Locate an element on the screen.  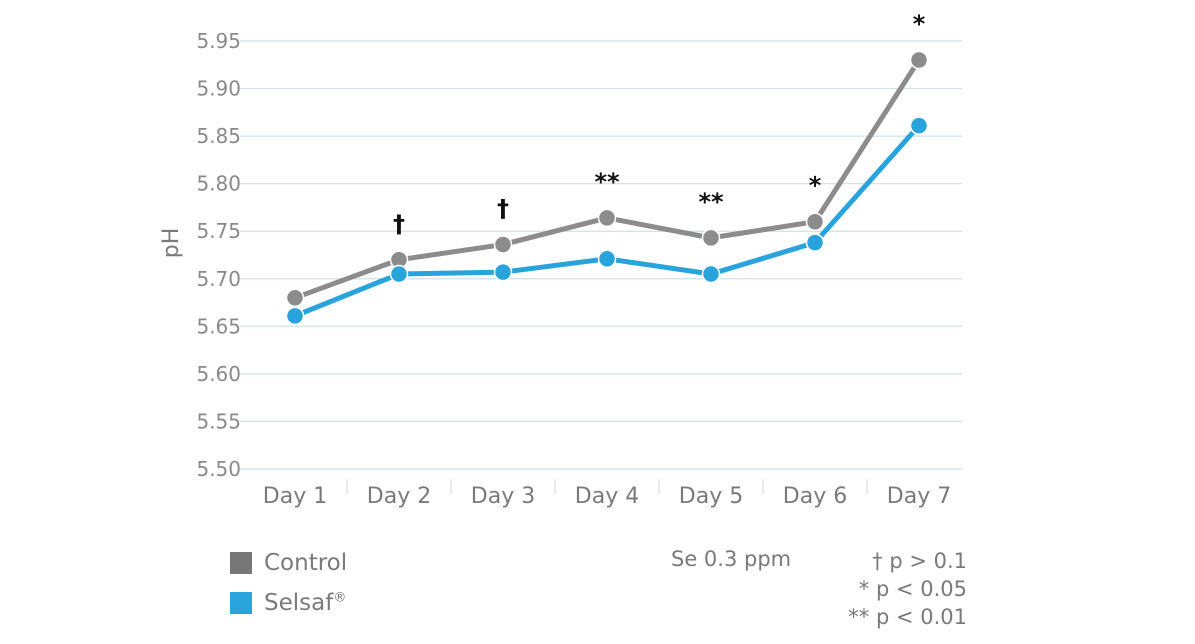
y-tick-label: 5.70 is located at coordinates (218, 279).